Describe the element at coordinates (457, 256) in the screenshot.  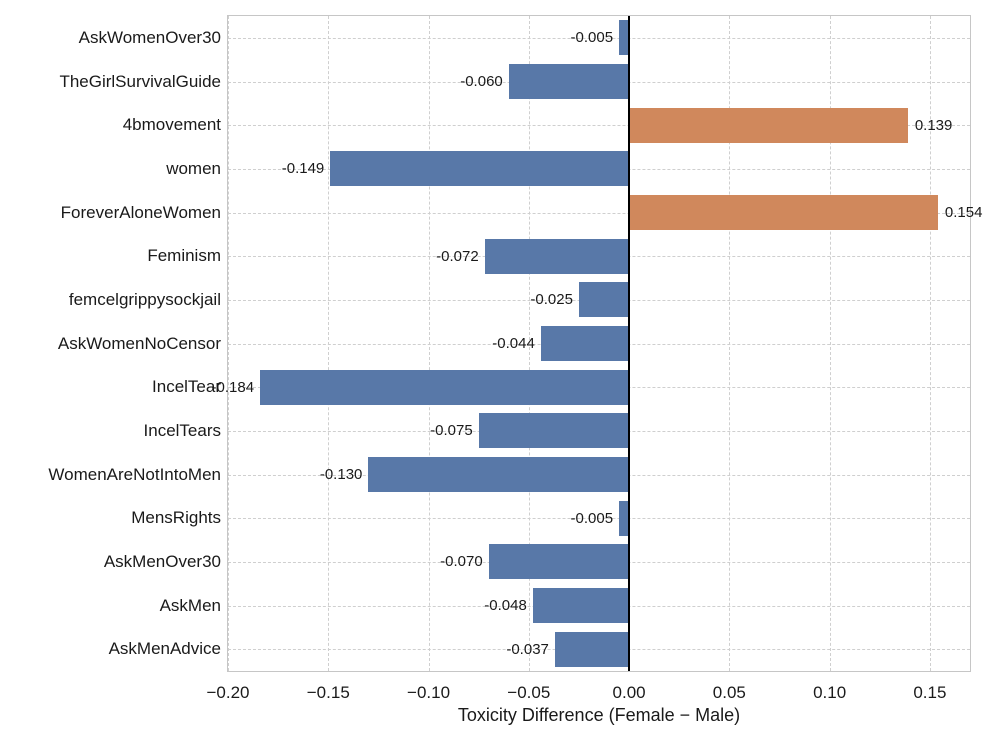
I see `value-label: -0.072` at that location.